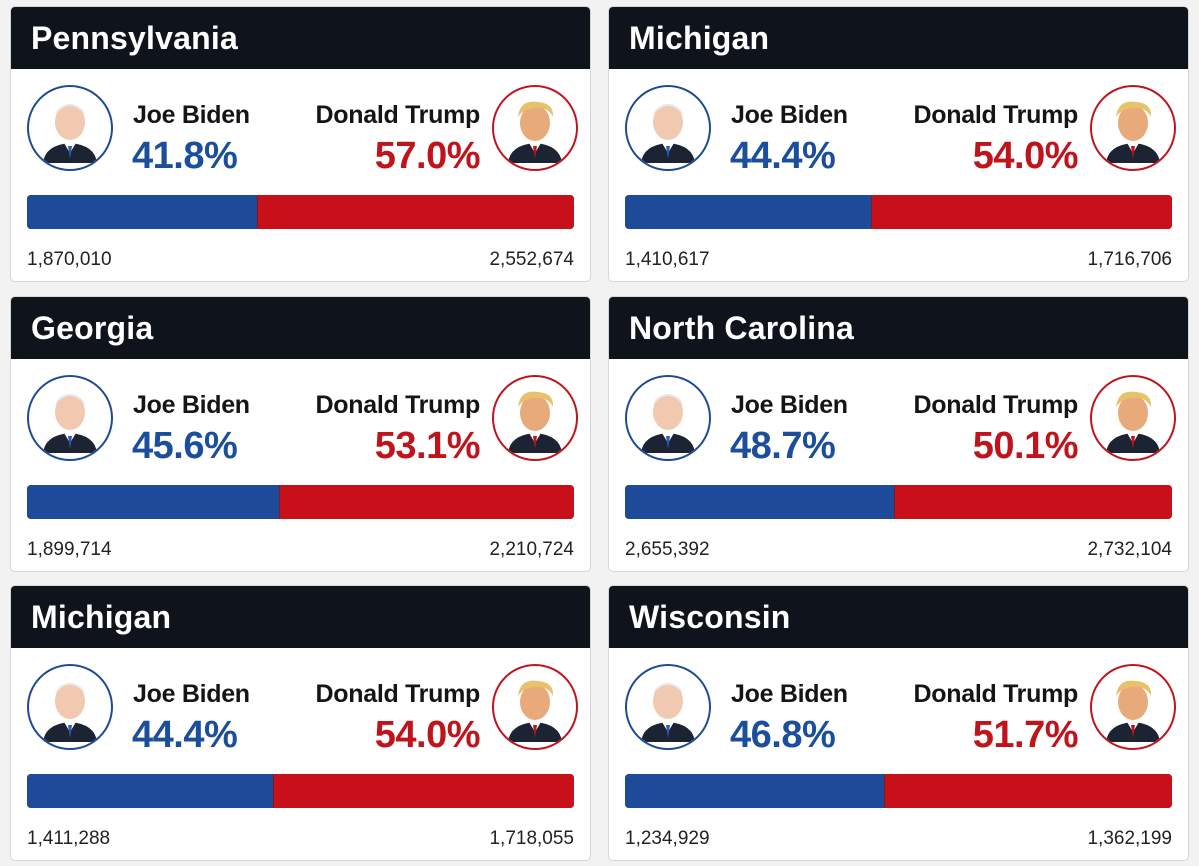  Describe the element at coordinates (300, 328) in the screenshot. I see `state-title: Georgia` at that location.